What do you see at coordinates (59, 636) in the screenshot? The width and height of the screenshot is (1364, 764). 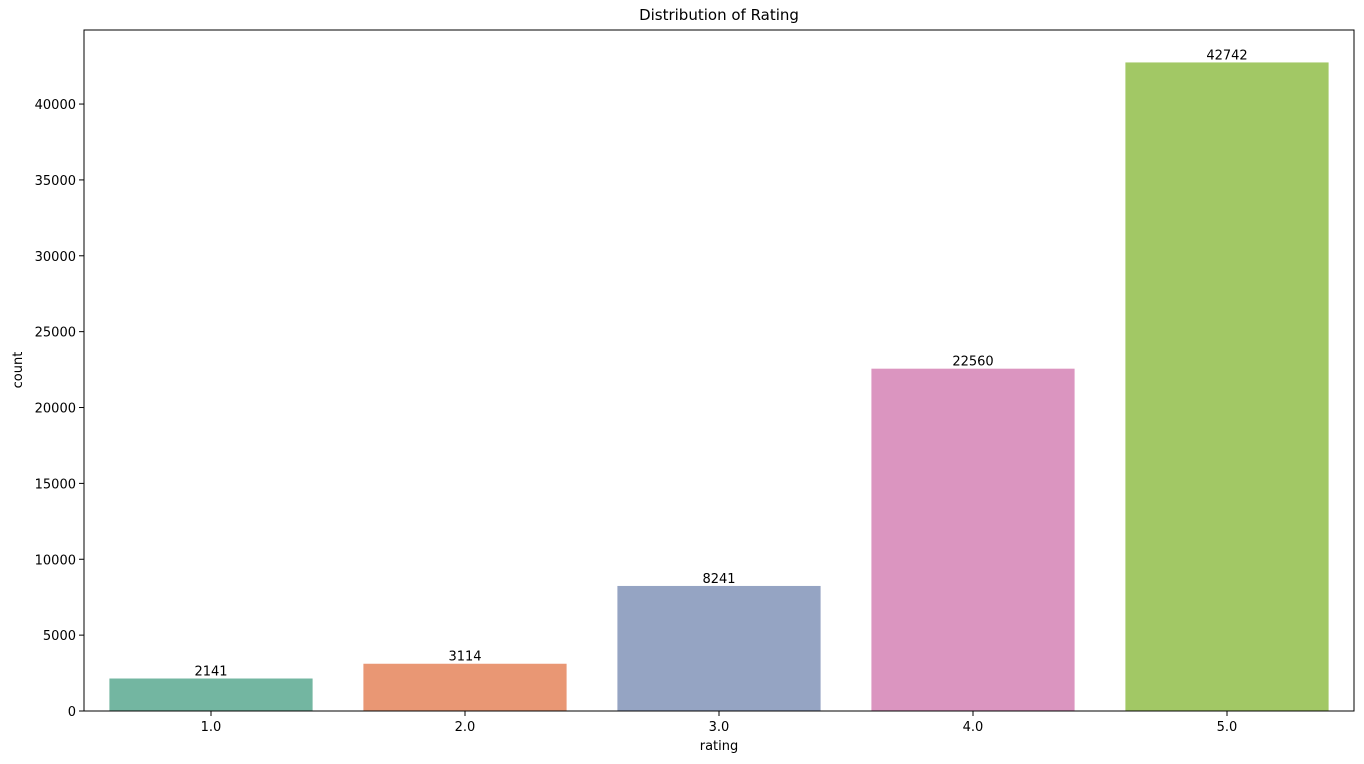 I see `y-tick-label: 5000` at bounding box center [59, 636].